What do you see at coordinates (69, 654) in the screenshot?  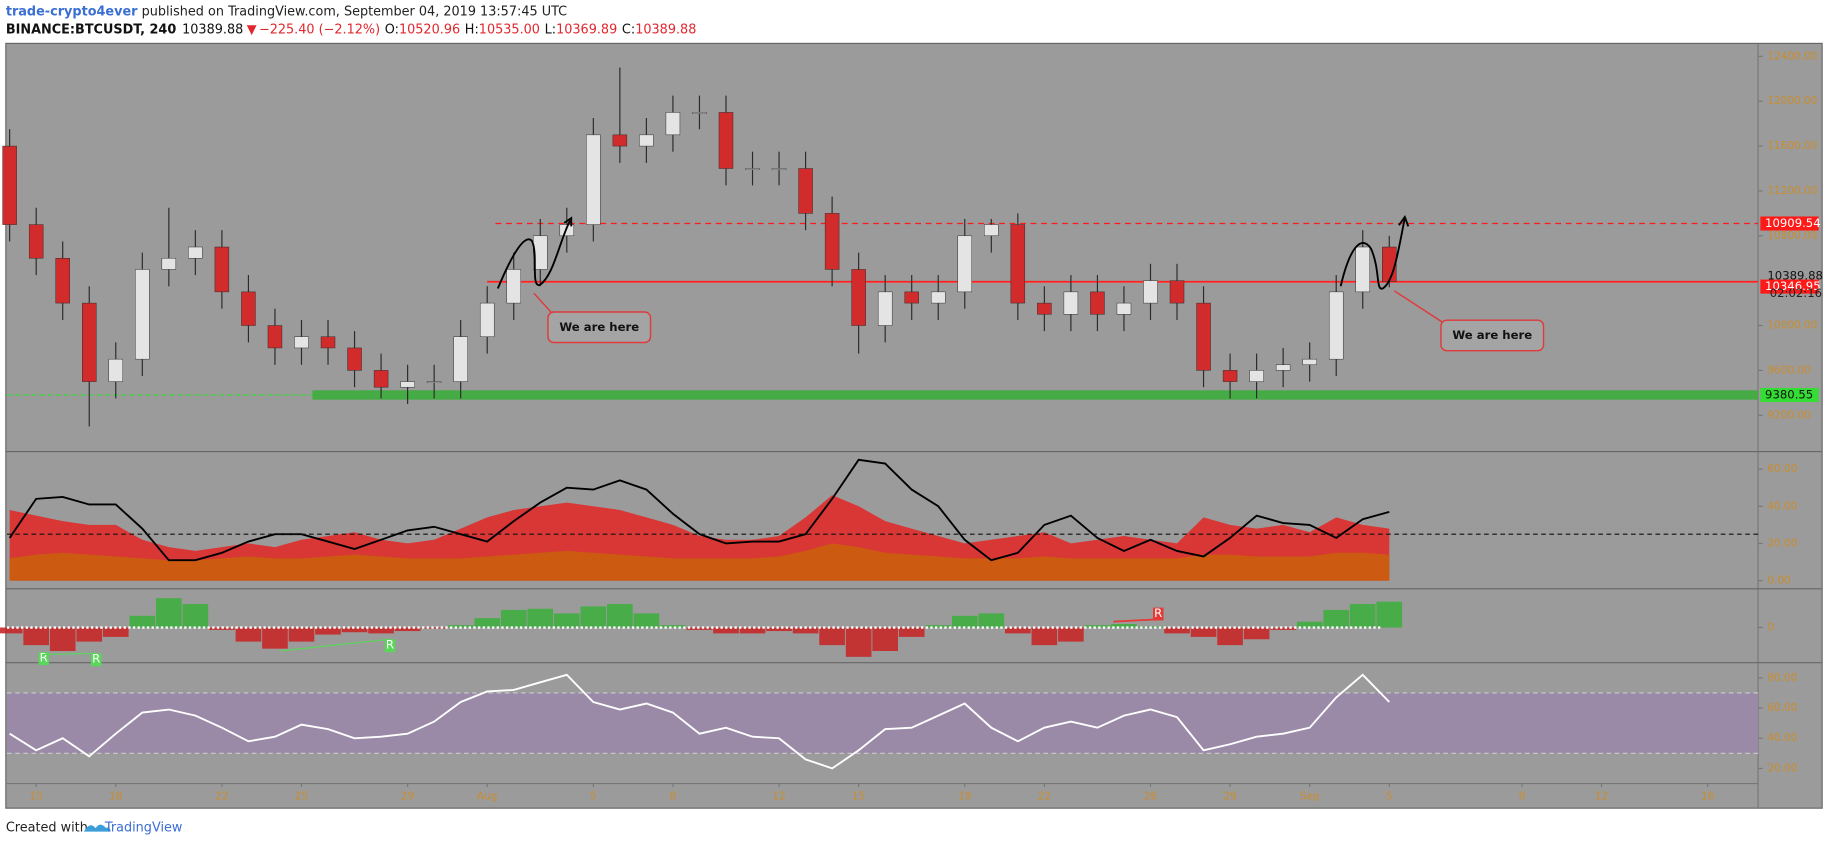 I see `divergence-line` at bounding box center [69, 654].